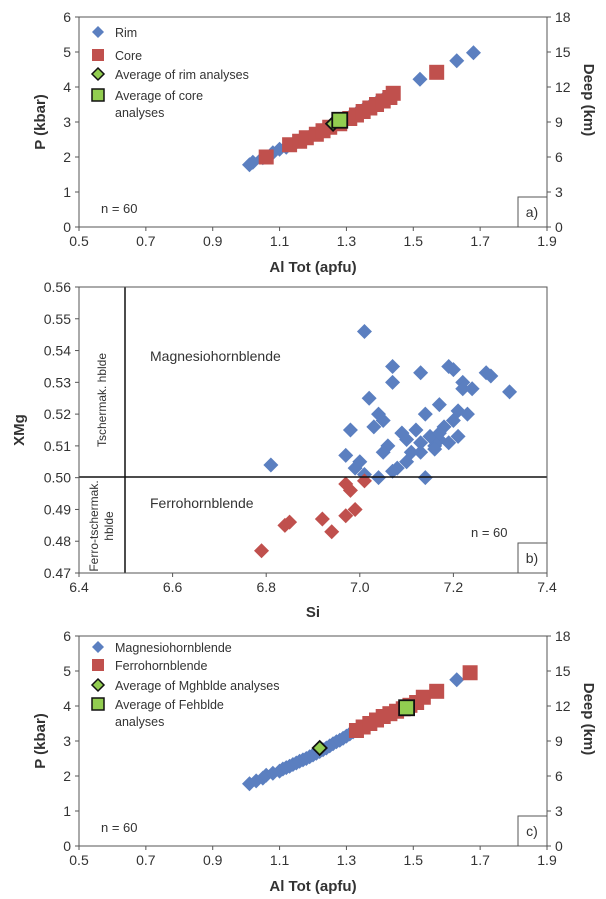 The image size is (606, 899). Describe the element at coordinates (159, 96) in the screenshot. I see `legend-label-core-average-line1: Average of core` at that location.